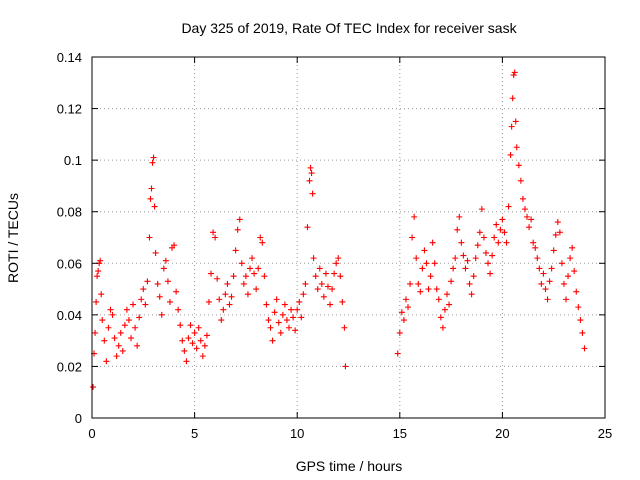 Image resolution: width=640 pixels, height=480 pixels. Describe the element at coordinates (349, 466) in the screenshot. I see `x-axis-label: GPS time / hours` at that location.